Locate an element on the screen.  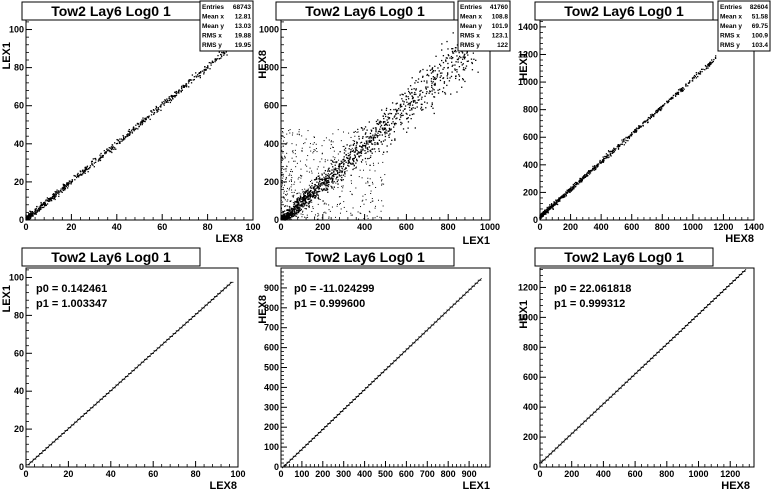
x-tick-label: 1200 is located at coordinates (730, 474).